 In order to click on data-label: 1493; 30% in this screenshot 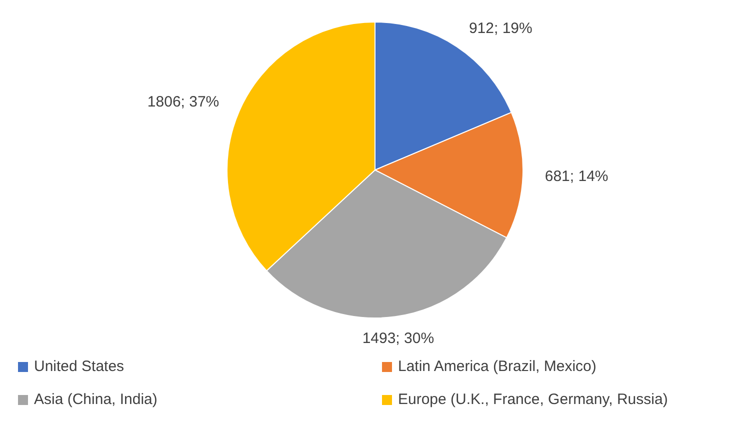, I will do `click(398, 338)`.